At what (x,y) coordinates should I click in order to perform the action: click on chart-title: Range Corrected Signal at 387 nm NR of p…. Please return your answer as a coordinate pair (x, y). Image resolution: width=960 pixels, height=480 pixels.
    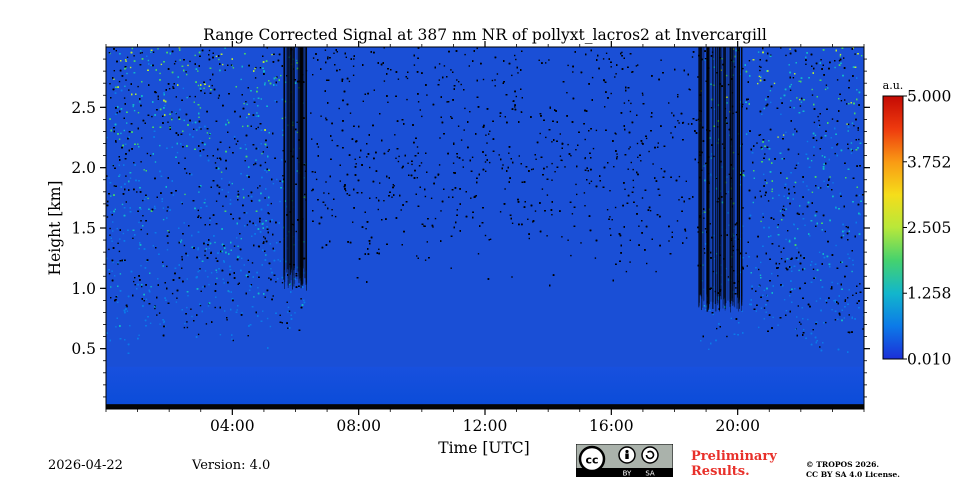
    Looking at the image, I should click on (485, 35).